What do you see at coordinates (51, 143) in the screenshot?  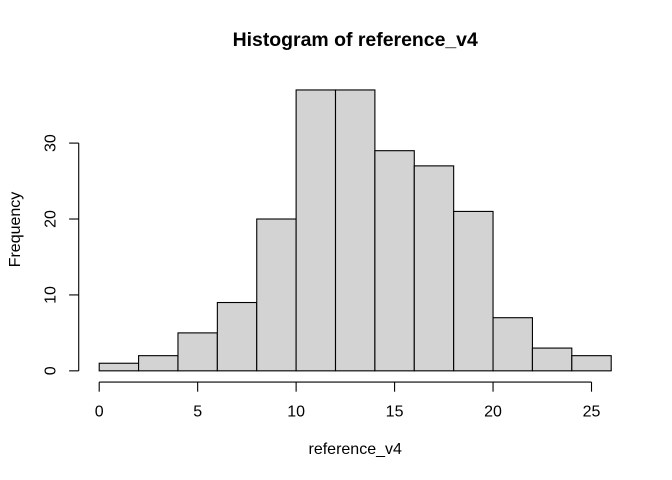 I see `svg-text: 30` at bounding box center [51, 143].